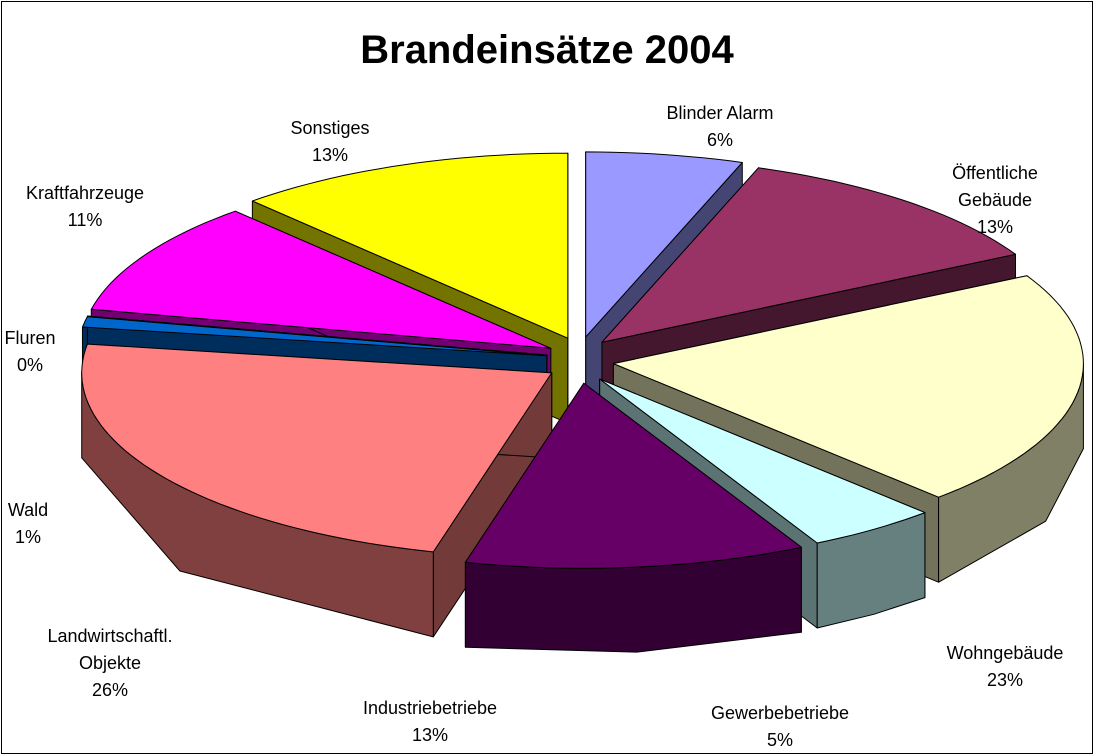 The image size is (1094, 755). I want to click on chart-title: Brandeinsätze 2004, so click(547, 50).